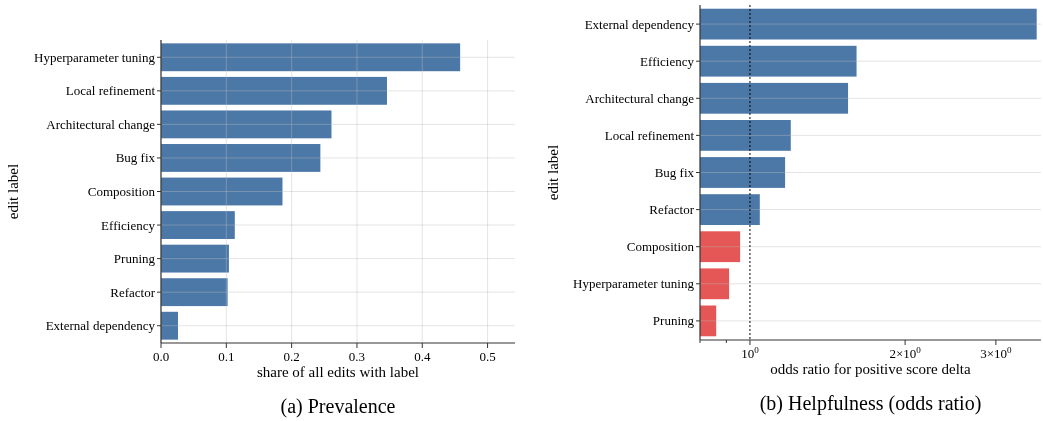 The width and height of the screenshot is (1043, 421). What do you see at coordinates (338, 372) in the screenshot?
I see `x-axis-title: share of all edits with label` at bounding box center [338, 372].